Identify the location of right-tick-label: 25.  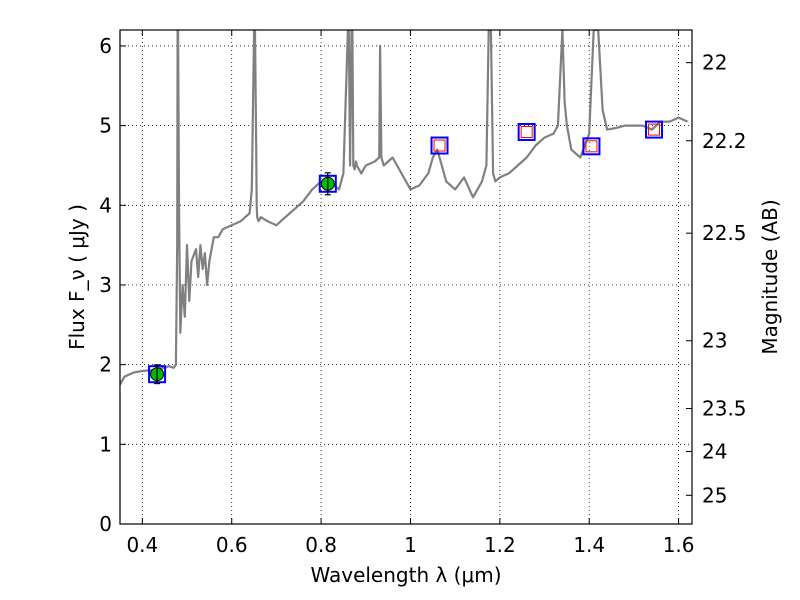
(714, 495).